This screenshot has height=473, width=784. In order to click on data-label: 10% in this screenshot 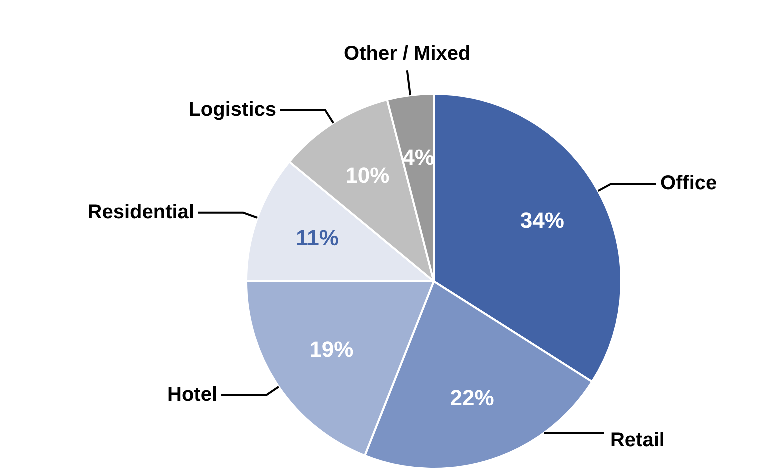, I will do `click(368, 175)`.